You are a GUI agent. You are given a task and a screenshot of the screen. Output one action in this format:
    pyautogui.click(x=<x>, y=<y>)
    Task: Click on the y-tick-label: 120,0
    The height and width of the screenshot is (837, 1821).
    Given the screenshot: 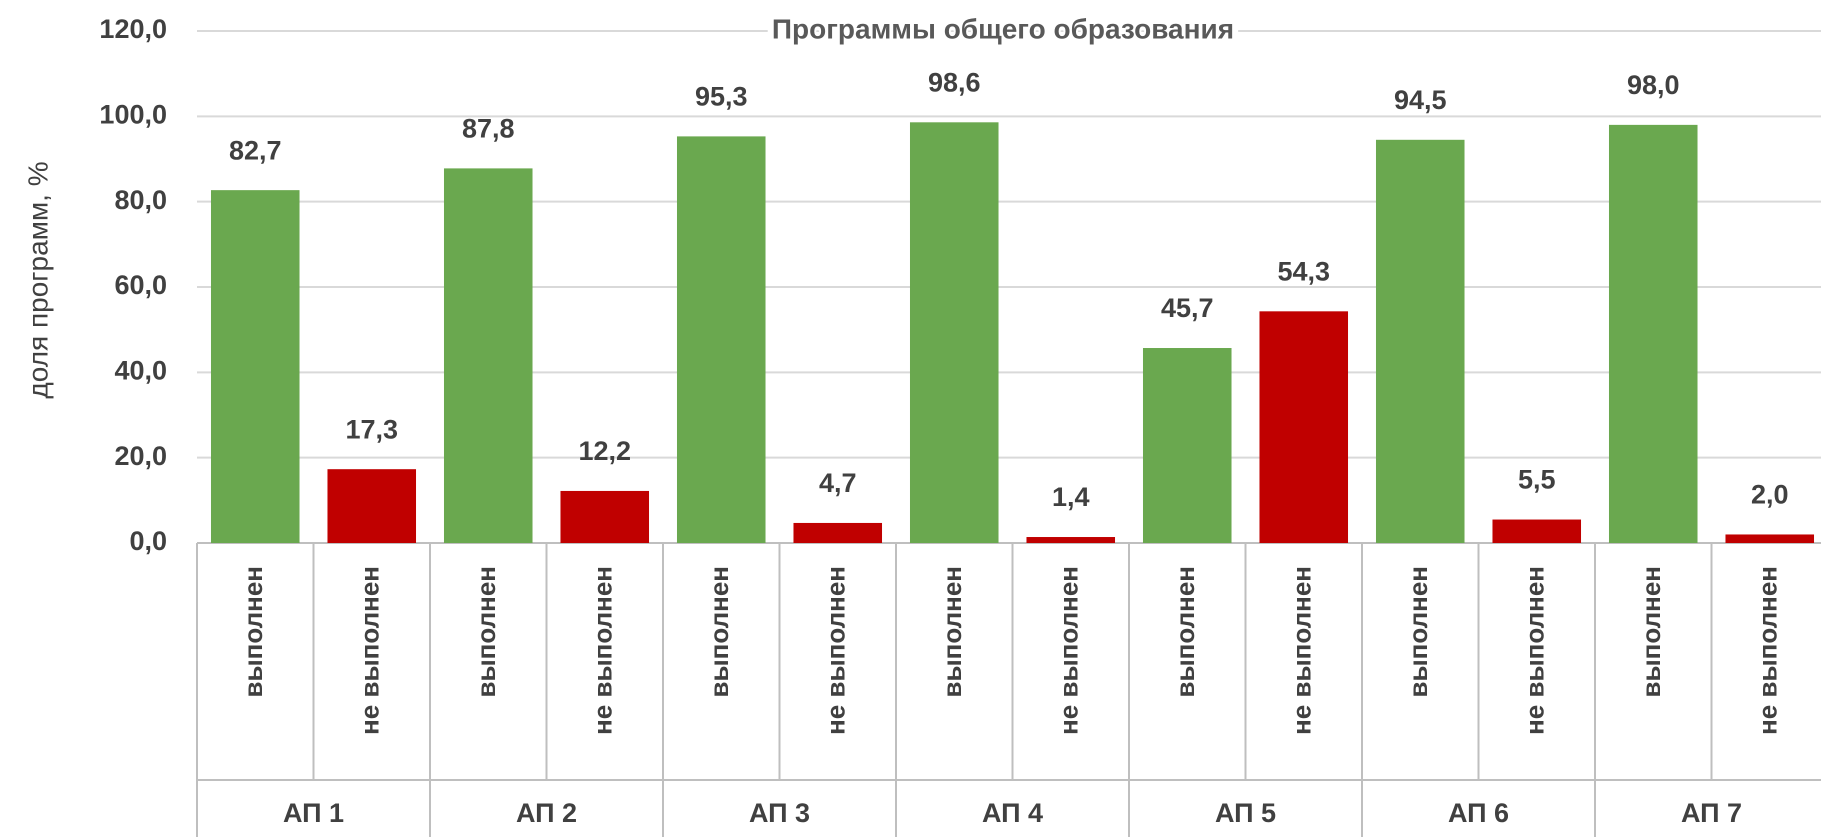 What is the action you would take?
    pyautogui.click(x=133, y=29)
    